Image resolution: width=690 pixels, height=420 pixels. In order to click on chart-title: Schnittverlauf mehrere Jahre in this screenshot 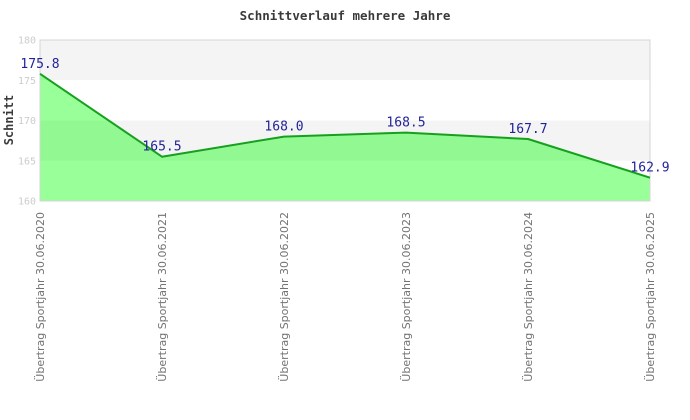, I will do `click(345, 15)`.